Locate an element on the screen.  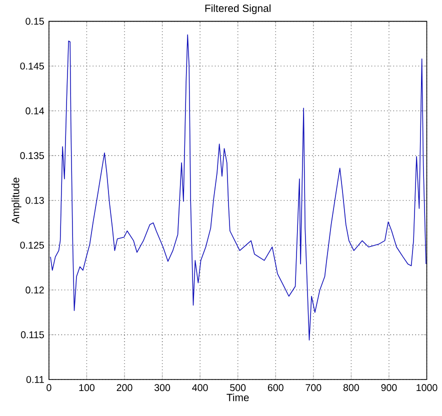
y-tick-label: 0.11 is located at coordinates (35, 380).